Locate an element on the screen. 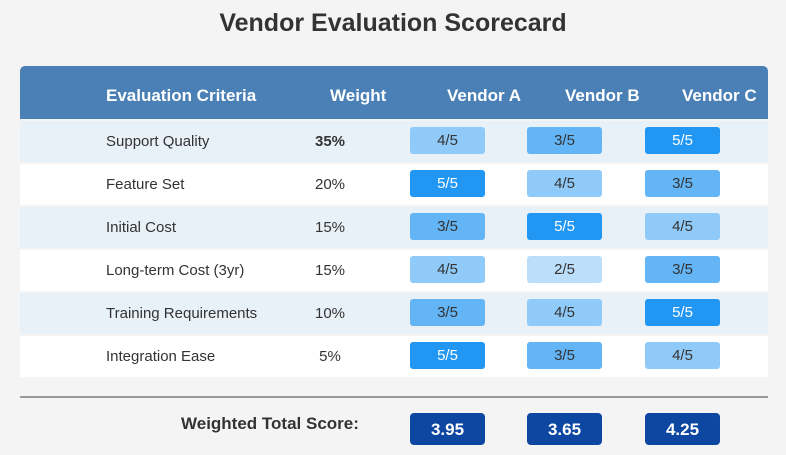 This screenshot has width=786, height=455. criteria-label: Initial Cost is located at coordinates (141, 227).